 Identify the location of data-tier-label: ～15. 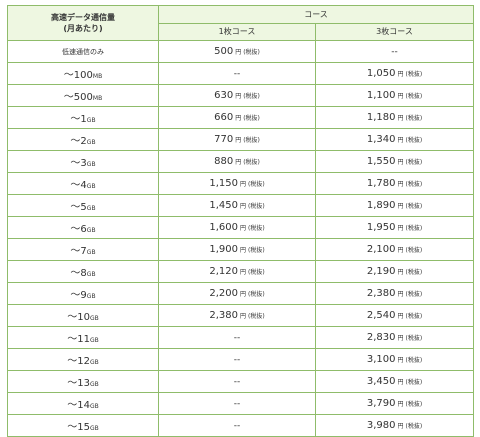
(78, 427).